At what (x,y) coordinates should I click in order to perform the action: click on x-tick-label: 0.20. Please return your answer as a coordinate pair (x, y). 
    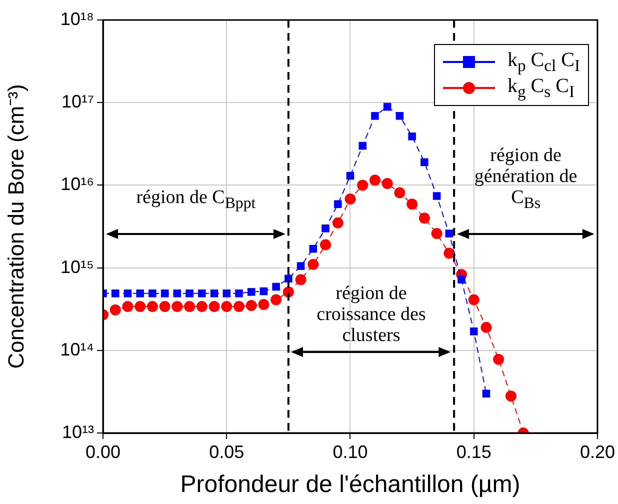
    Looking at the image, I should click on (598, 452).